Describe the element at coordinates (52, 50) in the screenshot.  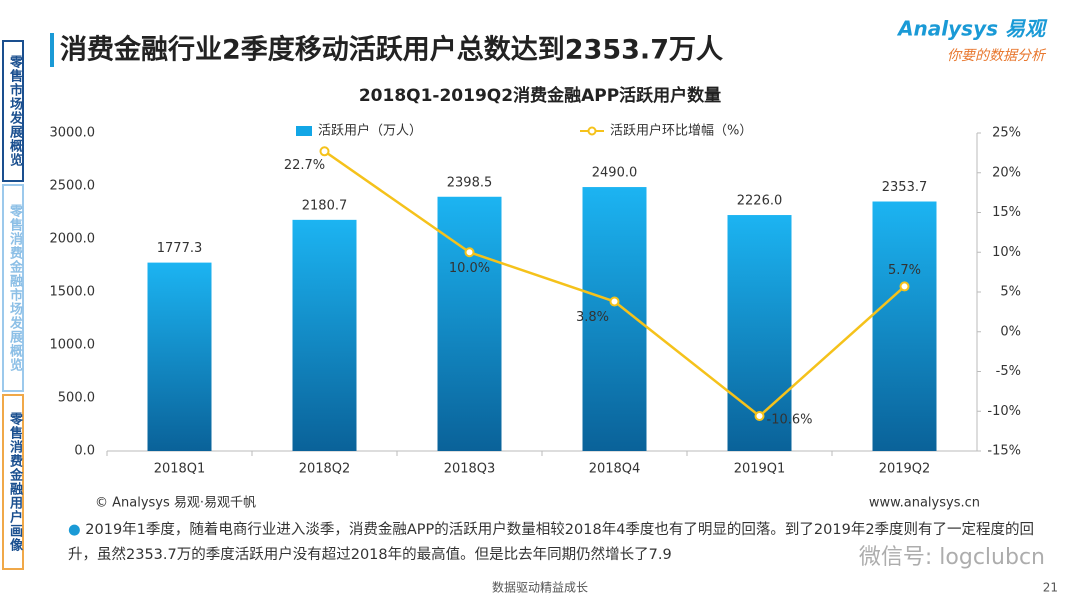
I see `title-accent` at that location.